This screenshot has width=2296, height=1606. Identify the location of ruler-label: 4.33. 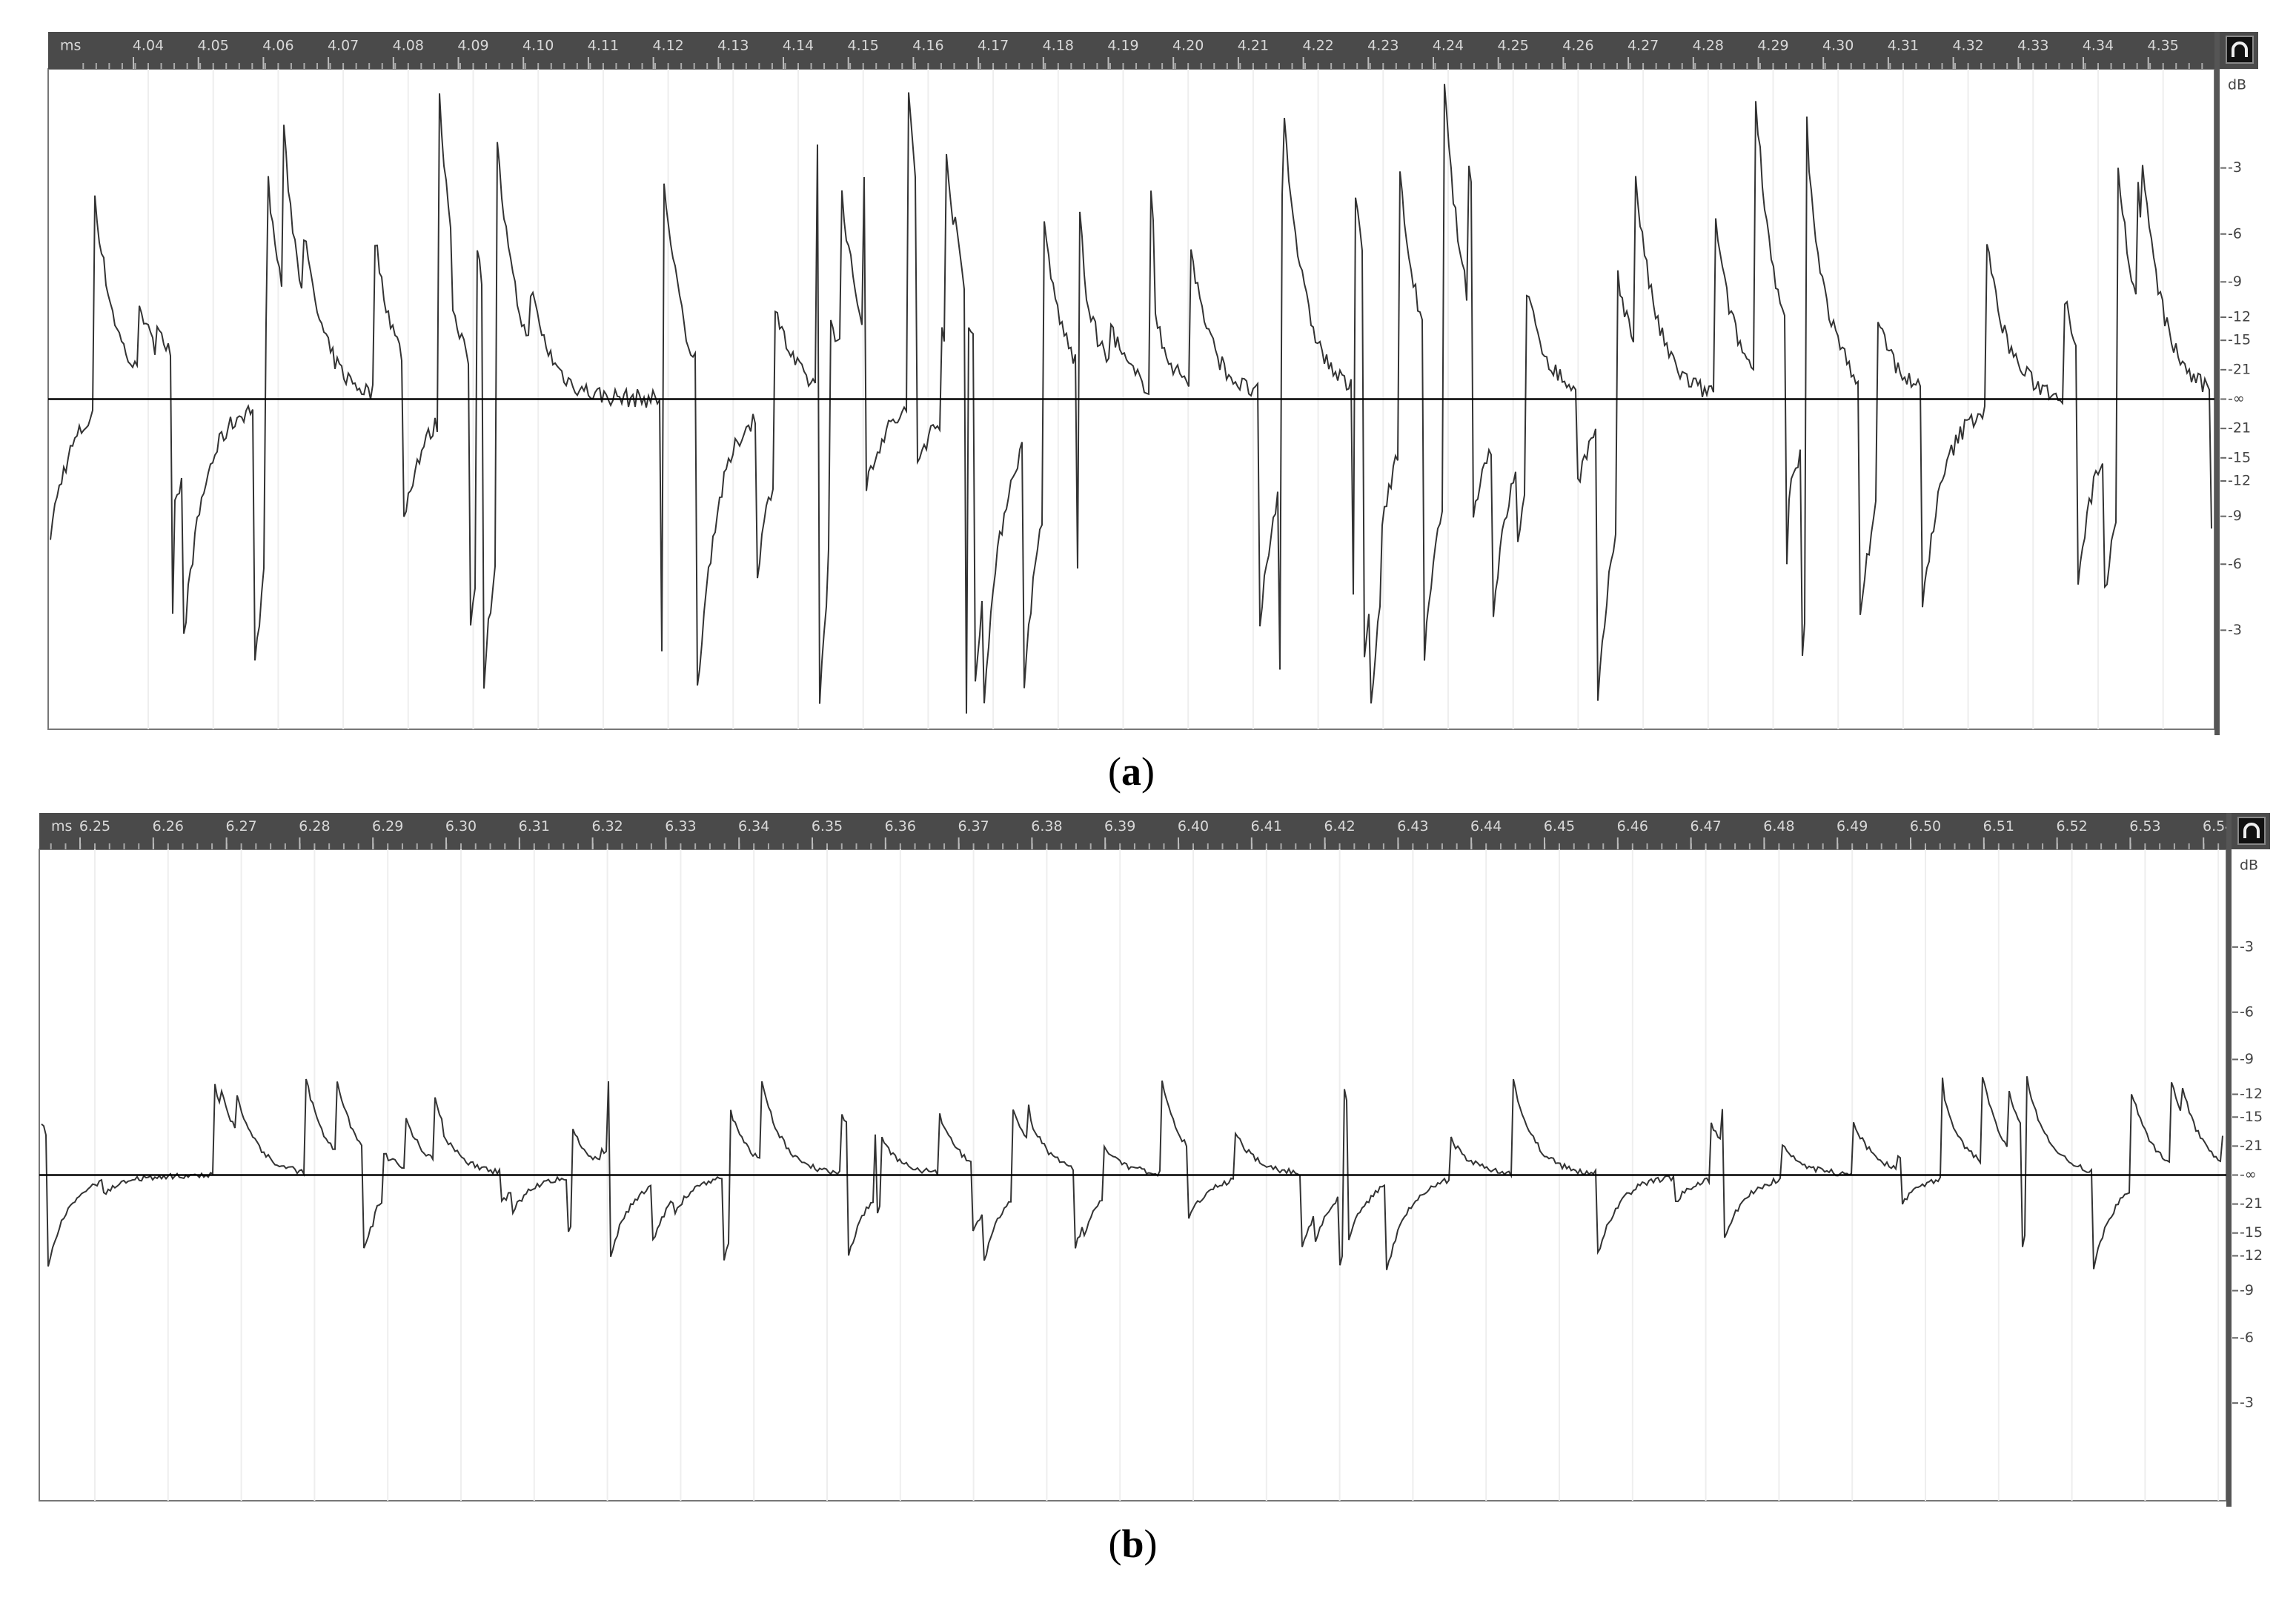
(2032, 46).